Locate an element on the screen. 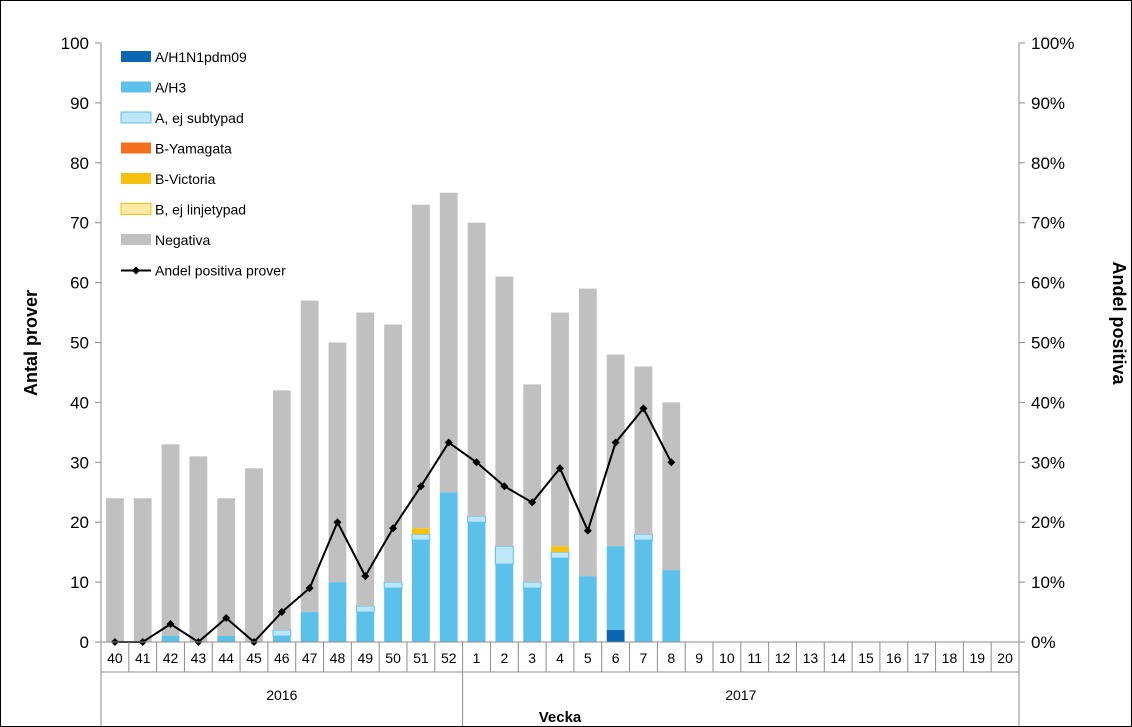 This screenshot has width=1132, height=727. y-tick-label: 0 is located at coordinates (84, 642).